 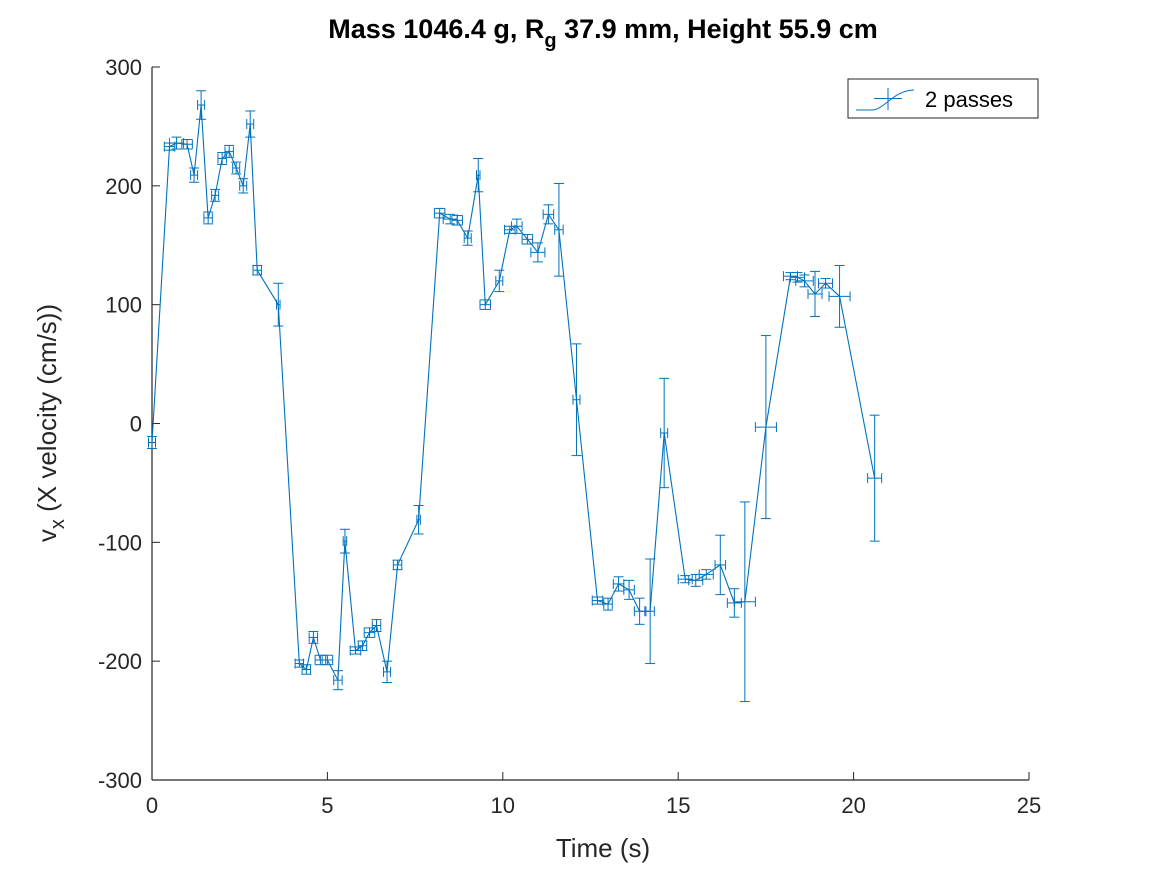 What do you see at coordinates (120, 542) in the screenshot?
I see `y-tick-label: -100` at bounding box center [120, 542].